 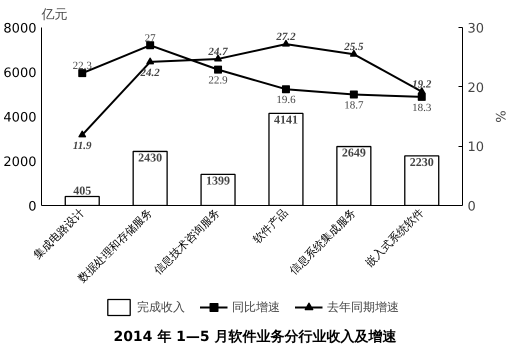 What do you see at coordinates (472, 207) in the screenshot?
I see `y2-tick-label: 0` at bounding box center [472, 207].